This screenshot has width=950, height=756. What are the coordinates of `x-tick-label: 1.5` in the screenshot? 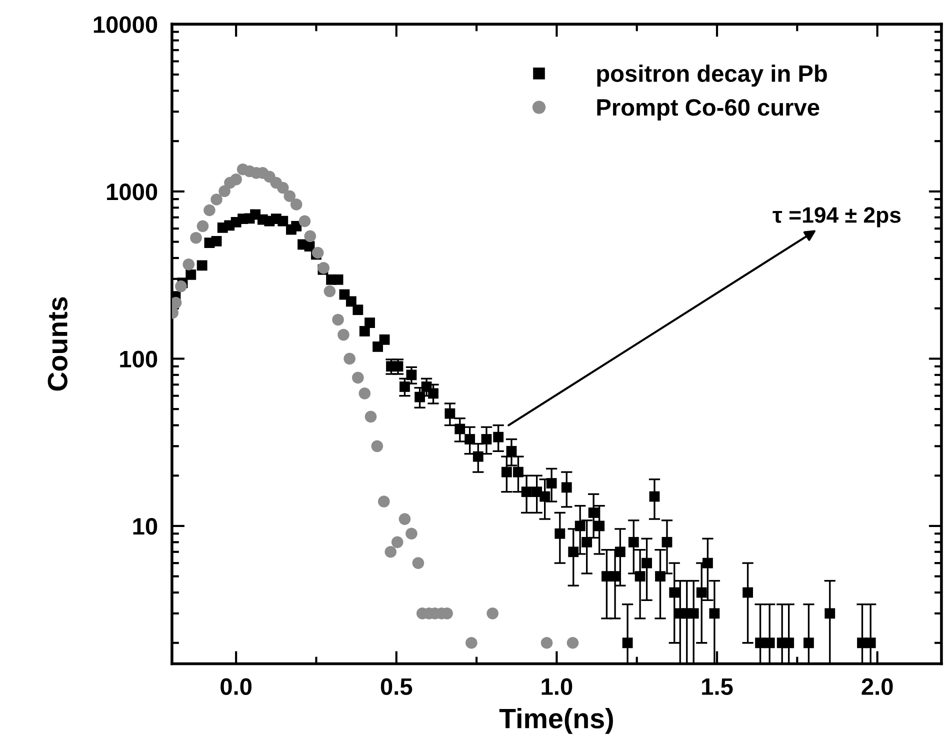 It's located at (717, 686).